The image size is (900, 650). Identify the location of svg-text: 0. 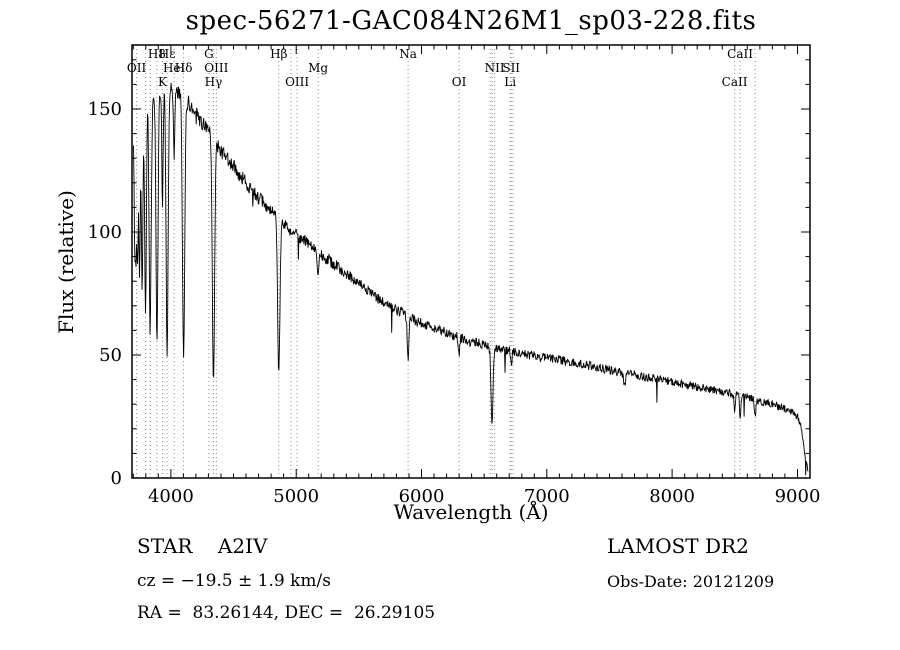
(116, 478).